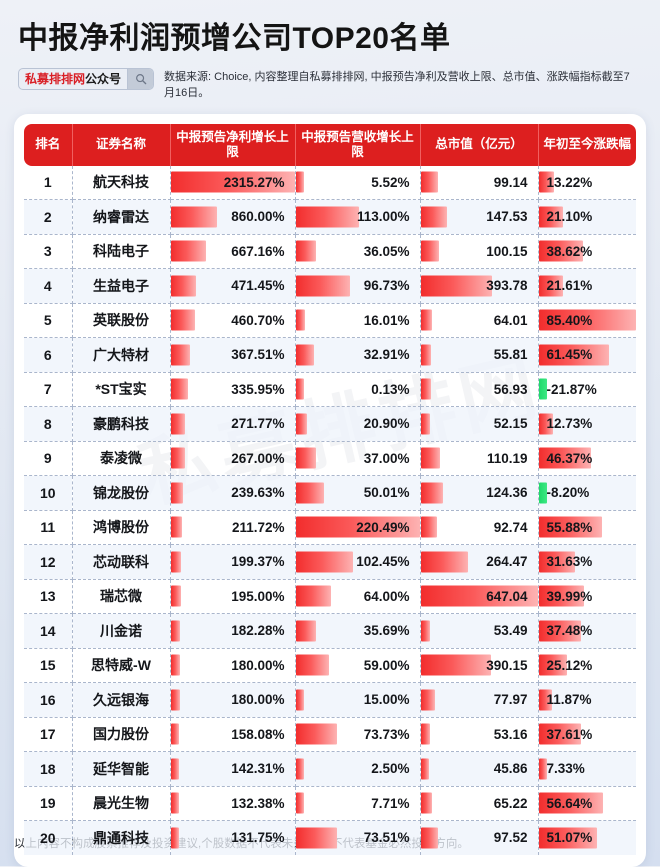  What do you see at coordinates (386, 320) in the screenshot?
I see `cell-revenue-label: 16.01%` at bounding box center [386, 320].